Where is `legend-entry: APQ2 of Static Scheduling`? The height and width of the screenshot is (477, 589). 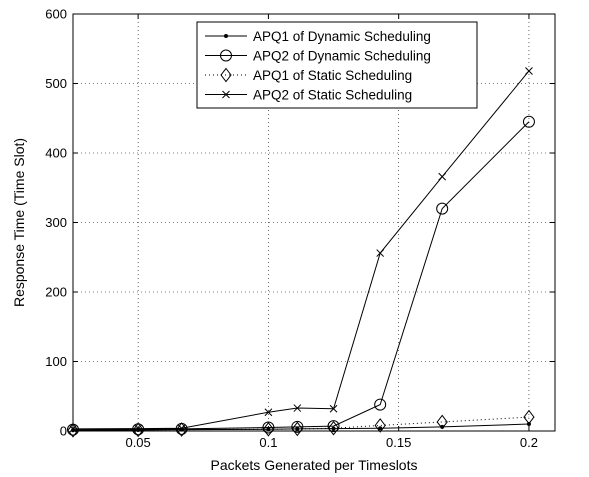
legend-entry: APQ2 of Static Scheduling is located at coordinates (308, 95).